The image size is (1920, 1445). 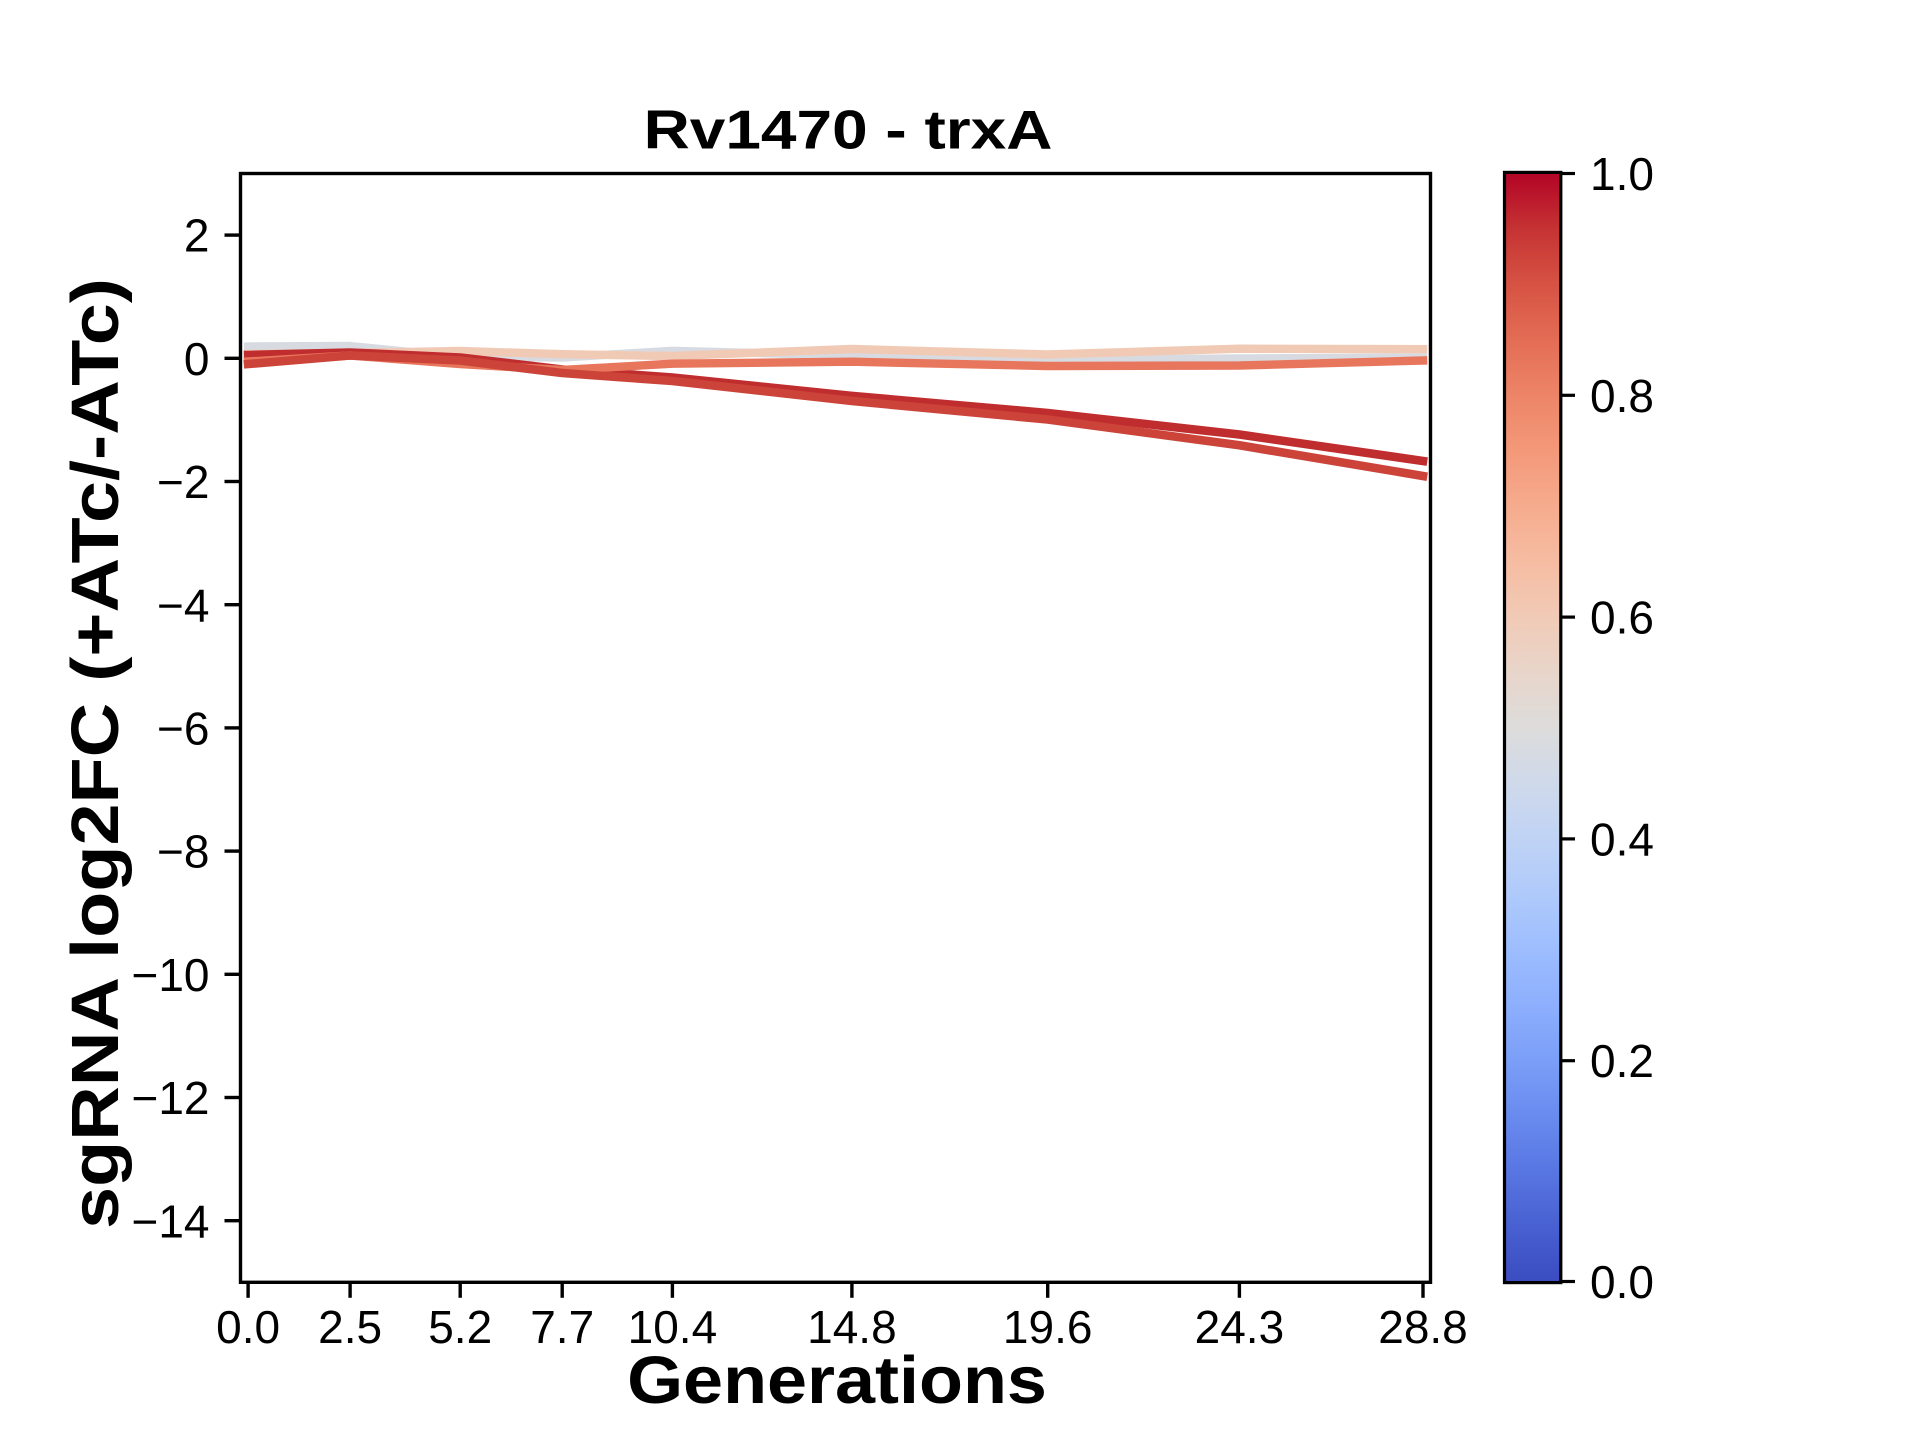 I want to click on svg-text: 7.7, so click(x=562, y=1327).